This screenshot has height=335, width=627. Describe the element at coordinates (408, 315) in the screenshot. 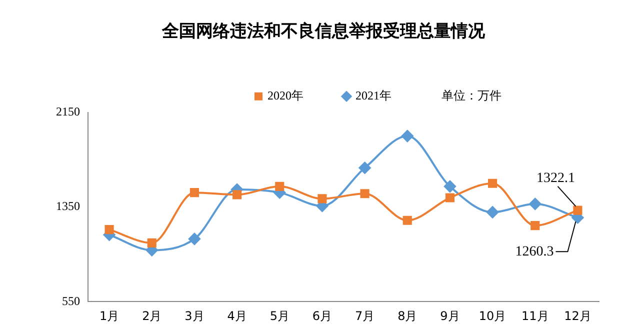

I see `x-tick-label: 8月` at that location.